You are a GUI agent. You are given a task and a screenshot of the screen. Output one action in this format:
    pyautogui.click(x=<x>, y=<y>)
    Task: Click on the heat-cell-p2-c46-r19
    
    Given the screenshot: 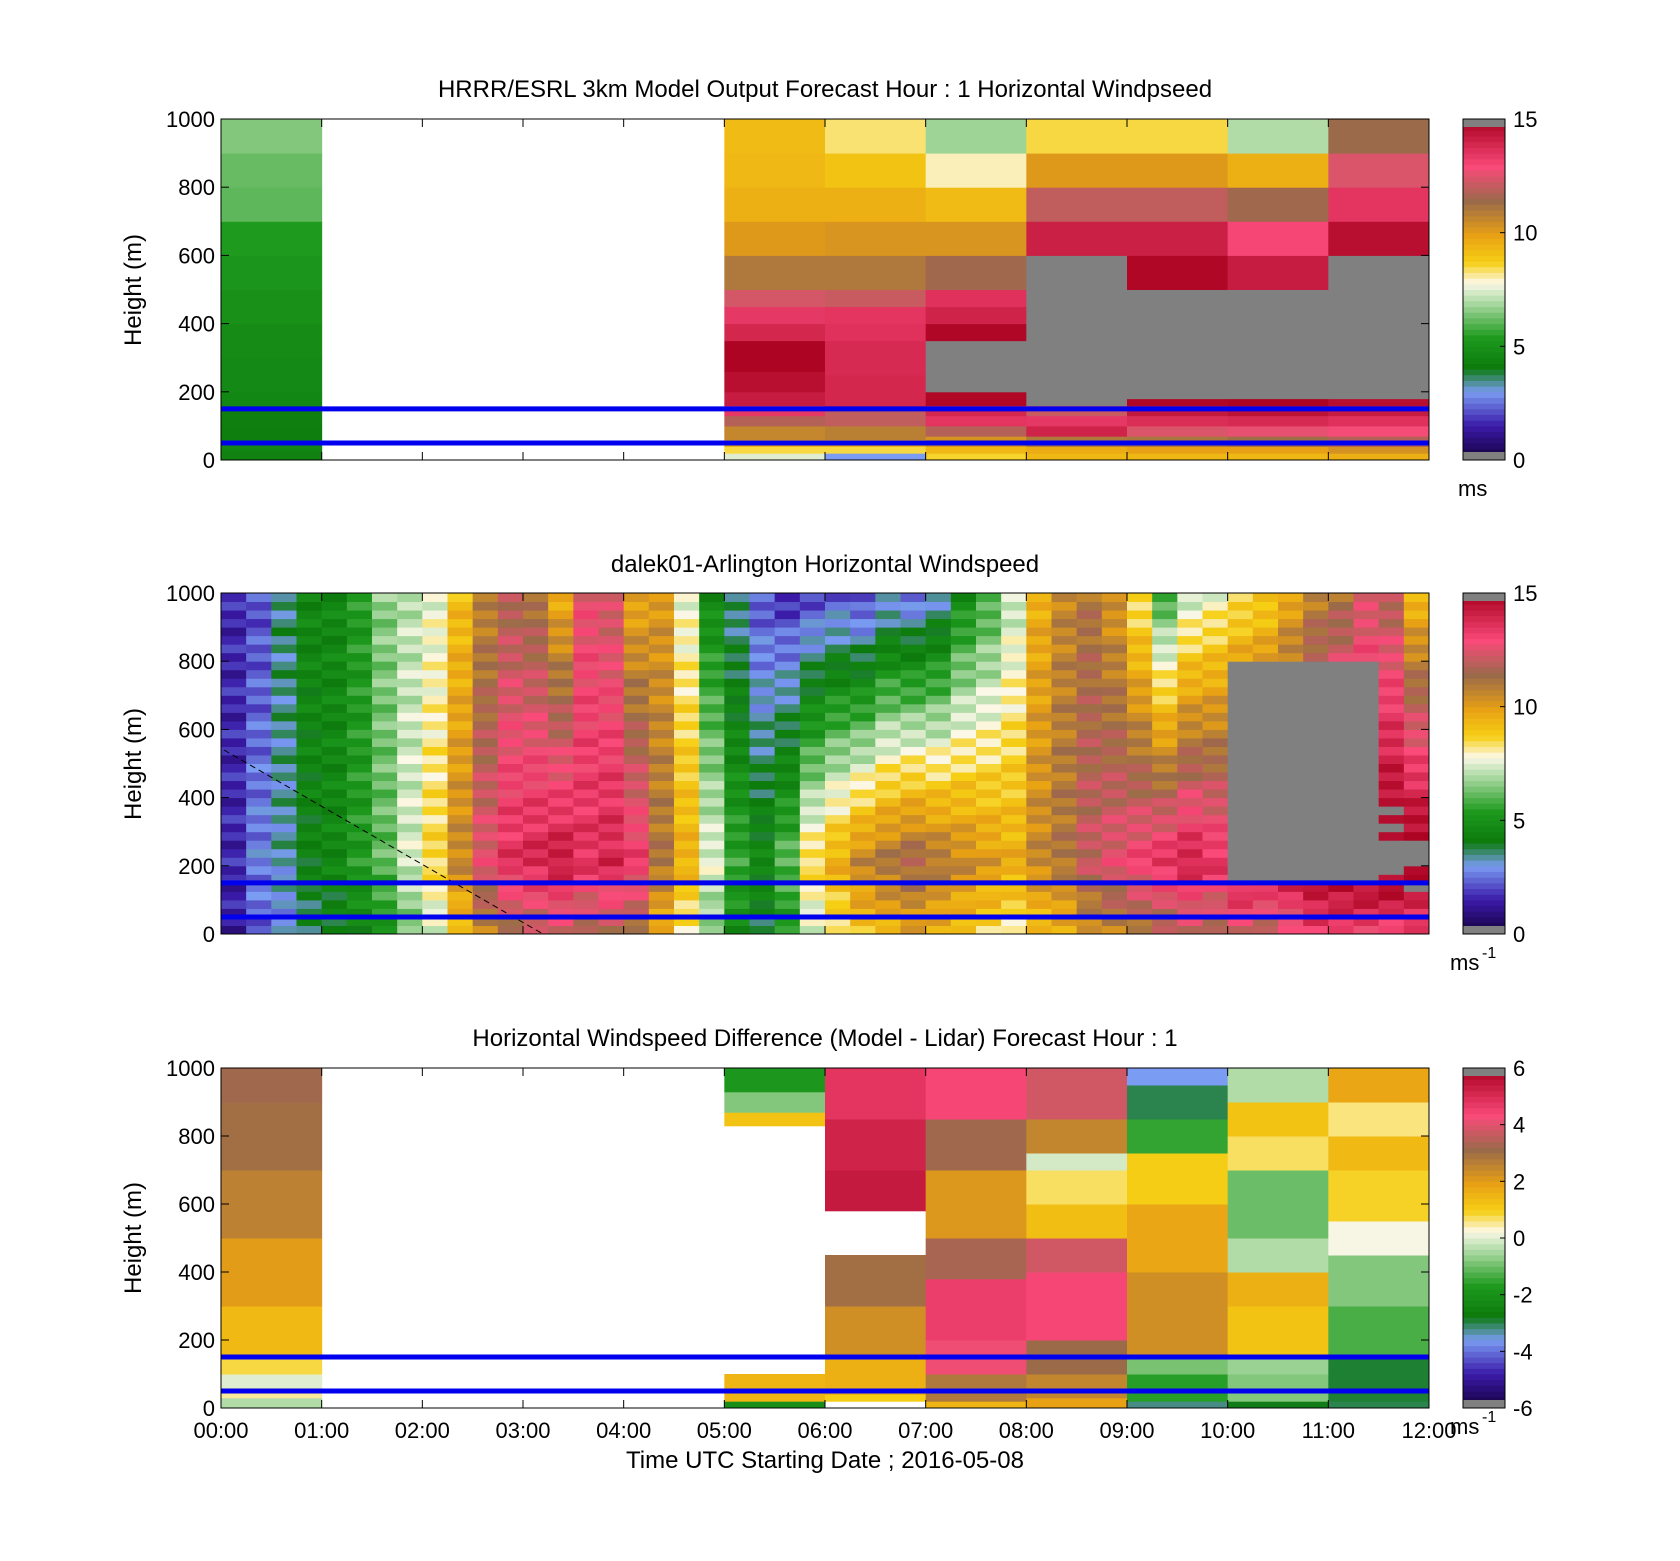 What is the action you would take?
    pyautogui.click(x=1391, y=768)
    